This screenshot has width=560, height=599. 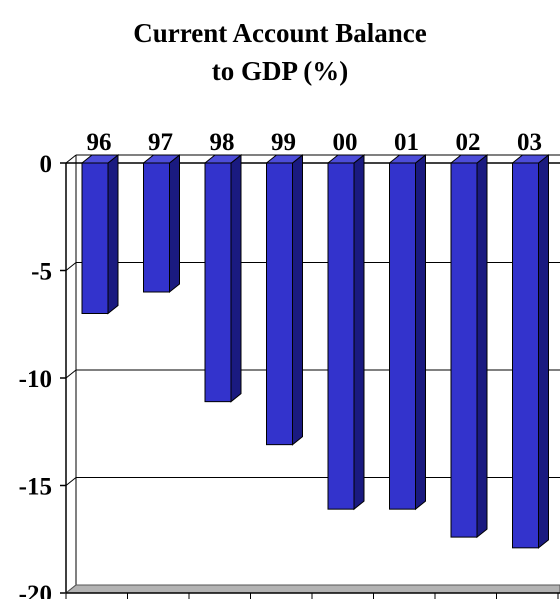 What do you see at coordinates (160, 142) in the screenshot?
I see `x-tick-label: 97` at bounding box center [160, 142].